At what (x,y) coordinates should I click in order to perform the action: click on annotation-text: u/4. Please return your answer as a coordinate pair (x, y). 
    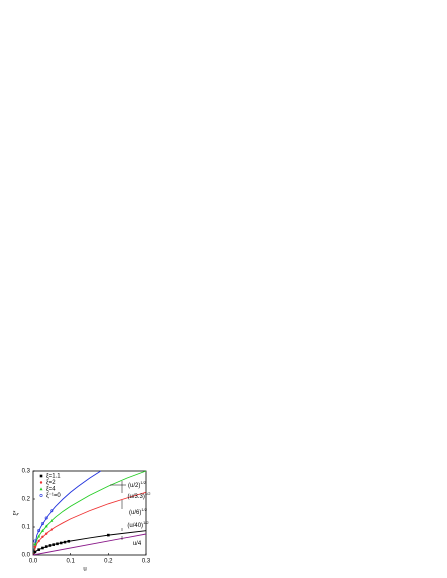
    Looking at the image, I should click on (137, 544).